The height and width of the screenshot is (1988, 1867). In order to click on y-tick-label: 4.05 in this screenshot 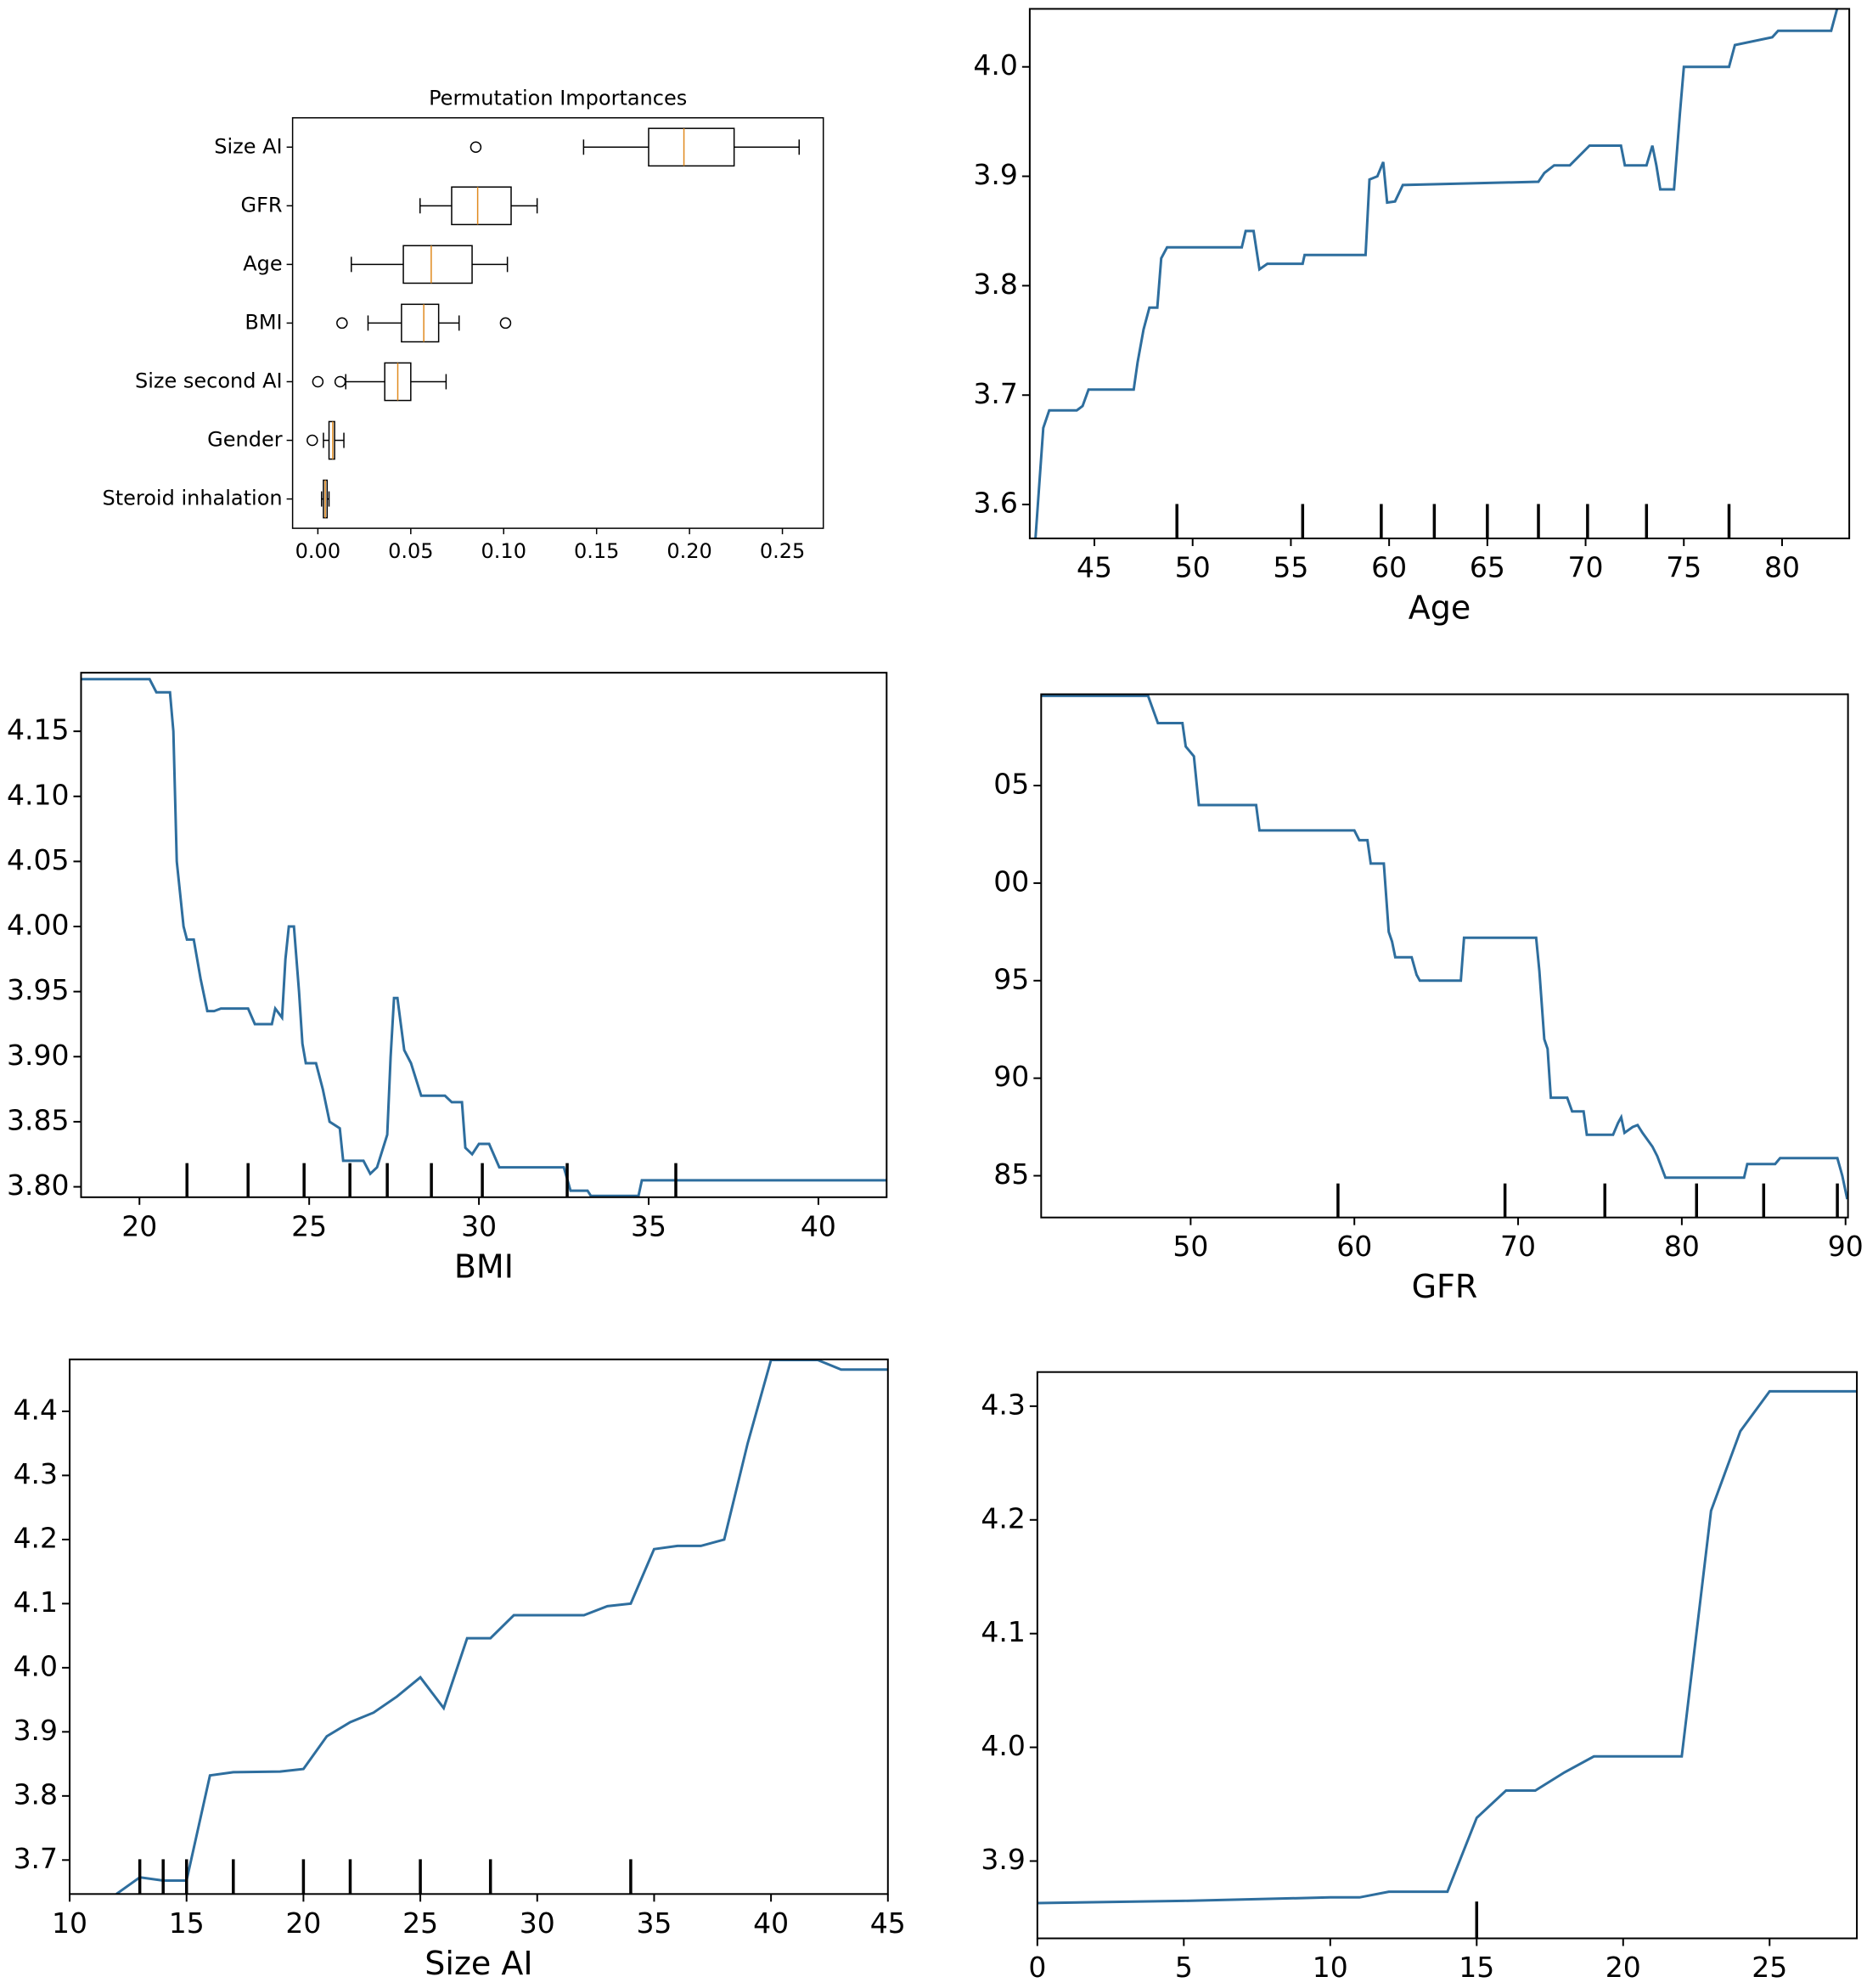, I will do `click(38, 859)`.